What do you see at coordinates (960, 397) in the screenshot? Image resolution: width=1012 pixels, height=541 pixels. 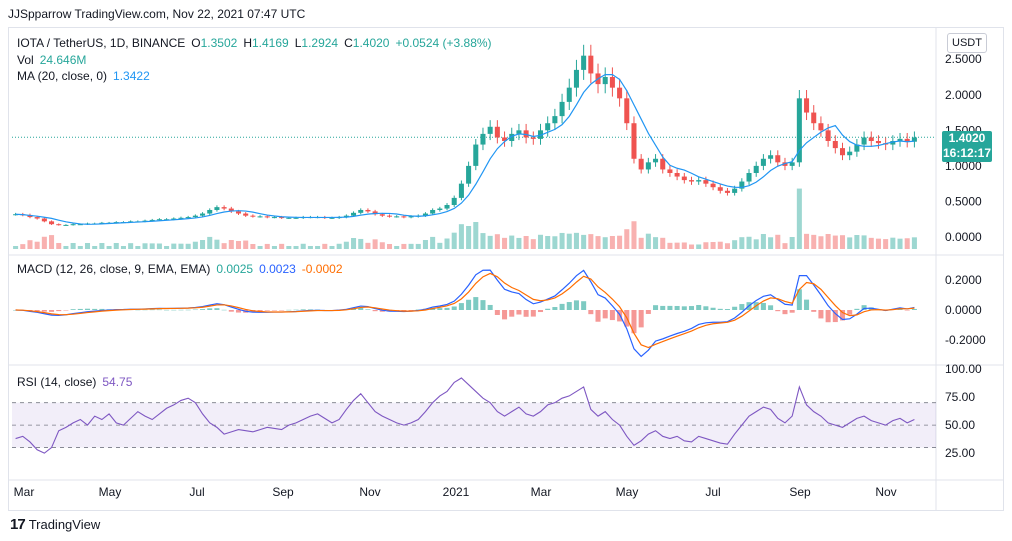 I see `rsi-tick-label: 75.00` at bounding box center [960, 397].